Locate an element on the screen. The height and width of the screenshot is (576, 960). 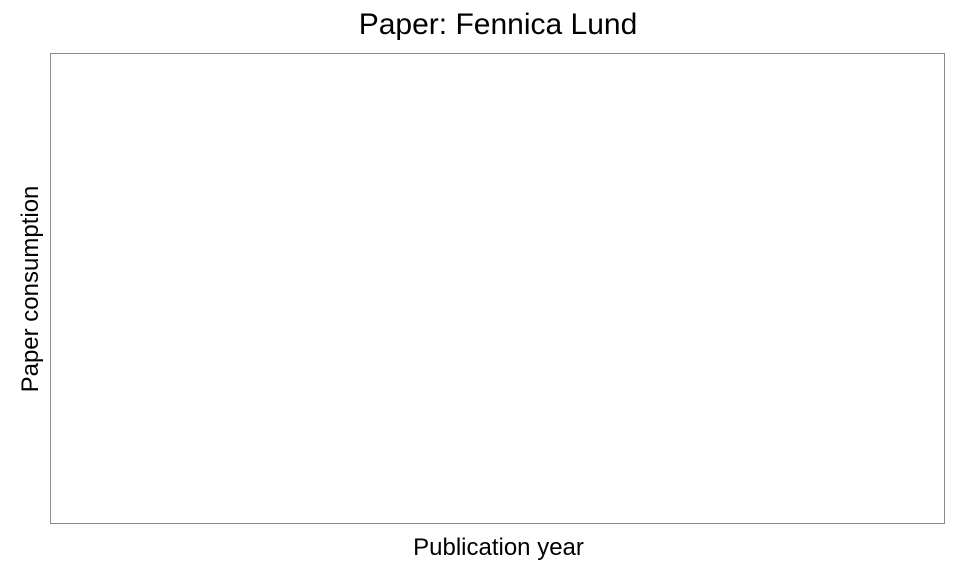
y-axis-label: Paper consumption is located at coordinates (30, 289).